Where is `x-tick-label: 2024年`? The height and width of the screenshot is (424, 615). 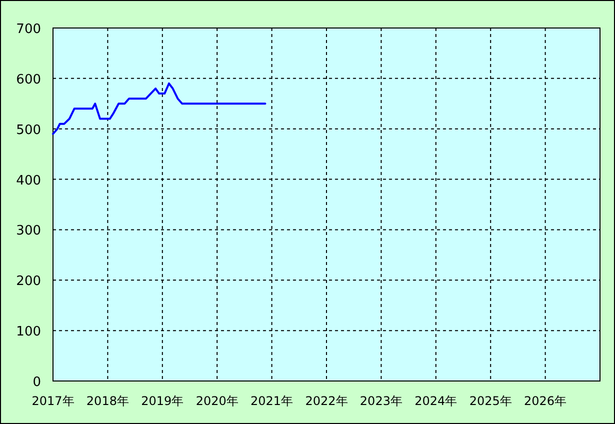
x-tick-label: 2024年 is located at coordinates (436, 401).